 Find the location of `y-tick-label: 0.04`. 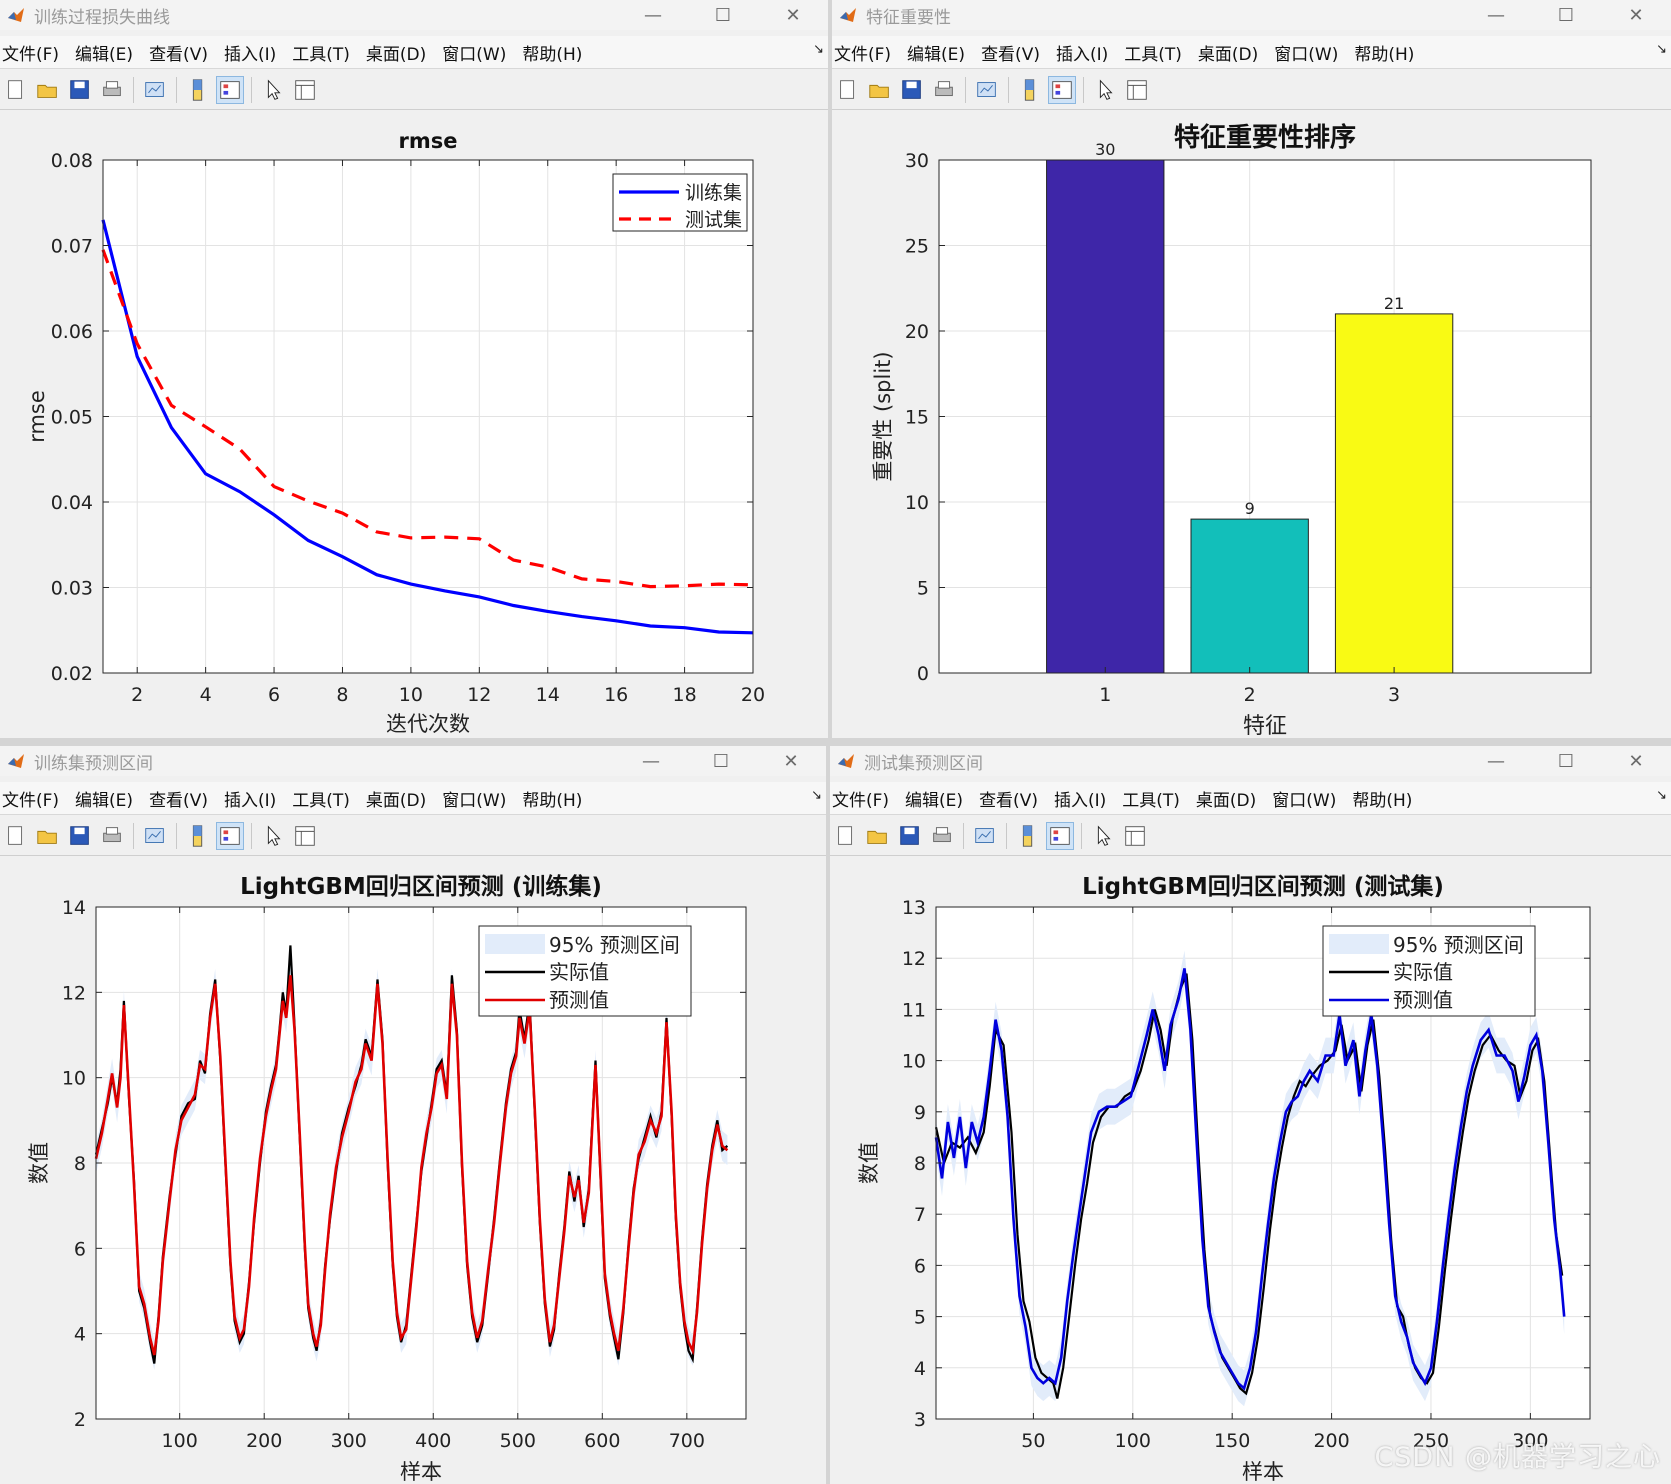

y-tick-label: 0.04 is located at coordinates (72, 503).